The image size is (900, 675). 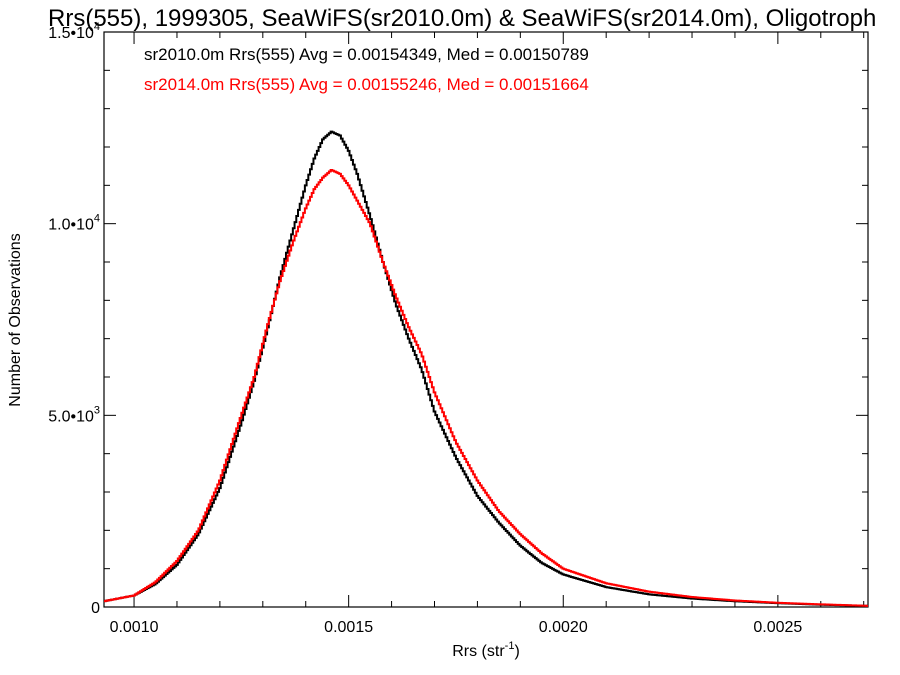 What do you see at coordinates (777, 627) in the screenshot?
I see `x-tick-label: 0.0025` at bounding box center [777, 627].